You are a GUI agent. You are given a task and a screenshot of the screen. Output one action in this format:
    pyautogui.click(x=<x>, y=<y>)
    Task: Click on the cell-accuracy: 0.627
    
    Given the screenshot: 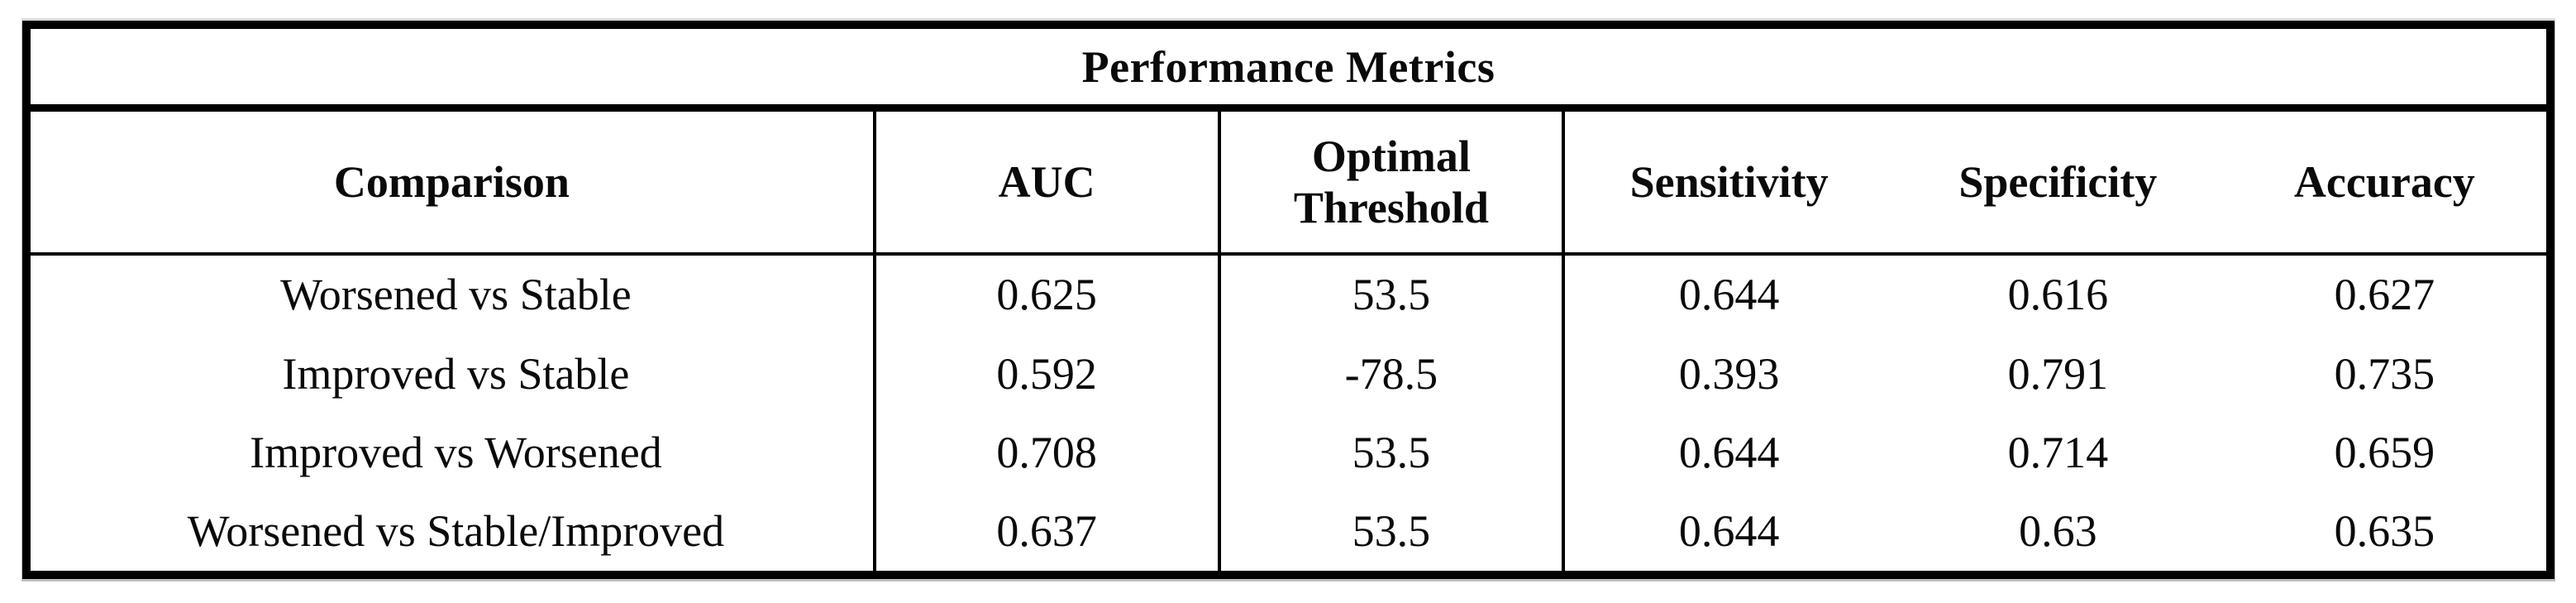 What is the action you would take?
    pyautogui.click(x=2384, y=295)
    